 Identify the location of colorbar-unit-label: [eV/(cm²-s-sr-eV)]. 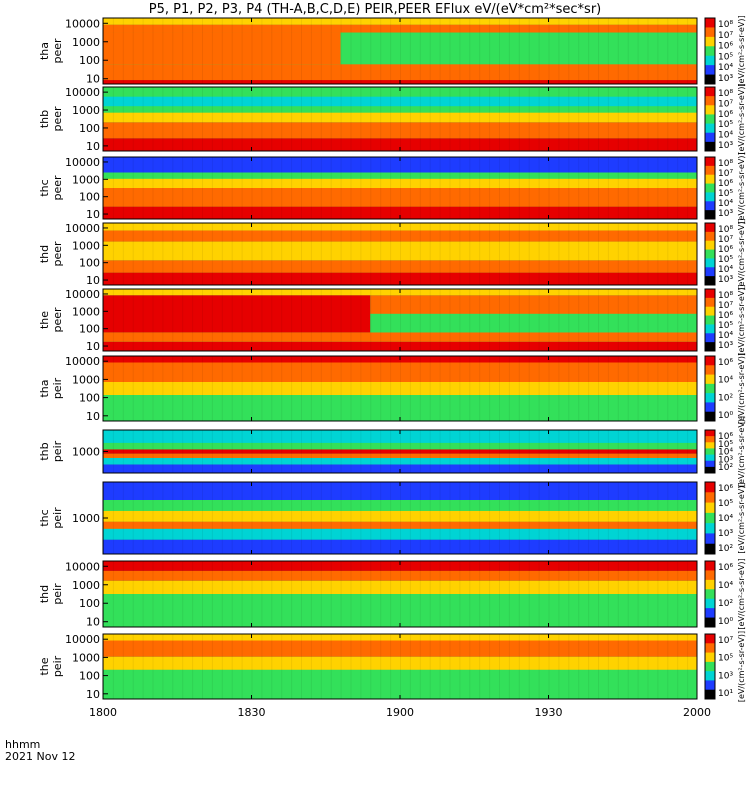
(741, 666).